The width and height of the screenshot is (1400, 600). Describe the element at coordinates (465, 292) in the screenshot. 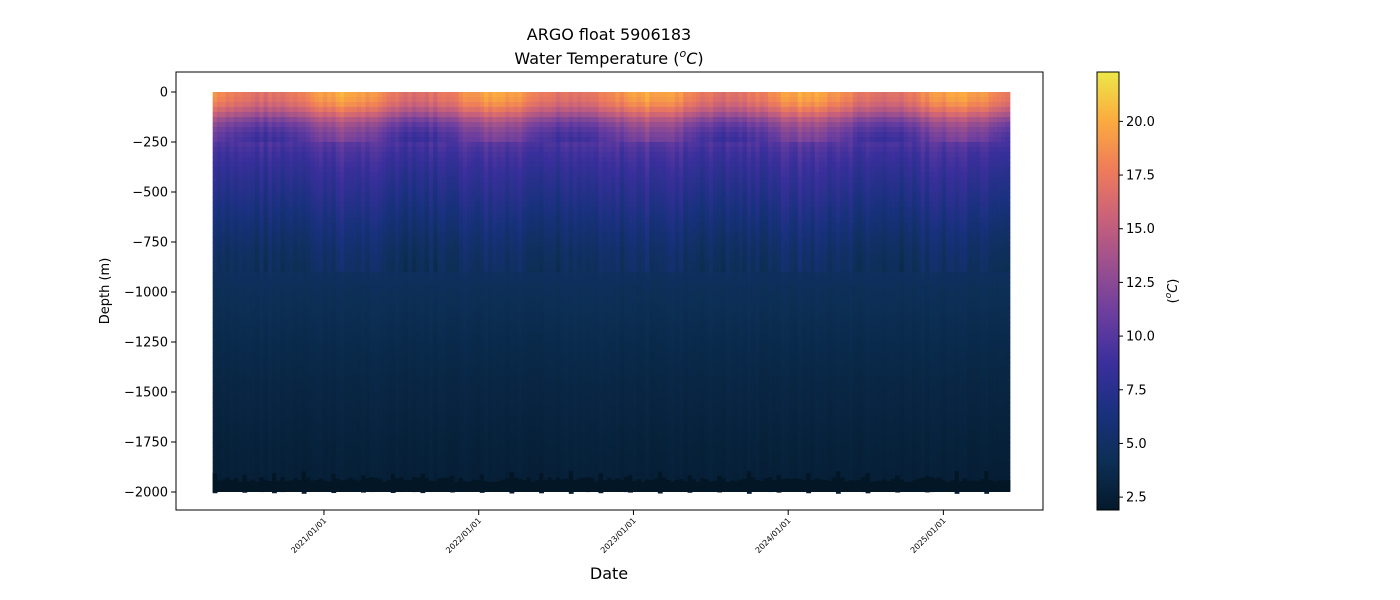

I see `profile-column` at that location.